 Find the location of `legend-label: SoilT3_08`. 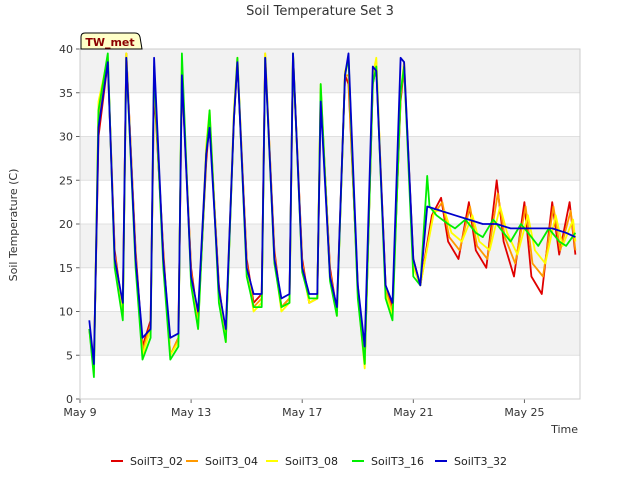

legend-label: SoilT3_08 is located at coordinates (311, 461).